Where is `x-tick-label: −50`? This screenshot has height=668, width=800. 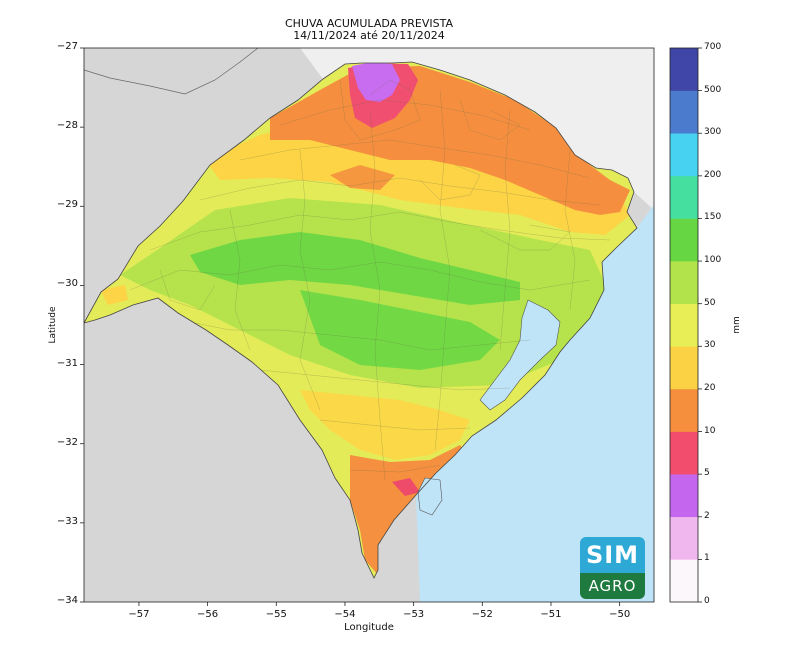
x-tick-label: −50 is located at coordinates (620, 614).